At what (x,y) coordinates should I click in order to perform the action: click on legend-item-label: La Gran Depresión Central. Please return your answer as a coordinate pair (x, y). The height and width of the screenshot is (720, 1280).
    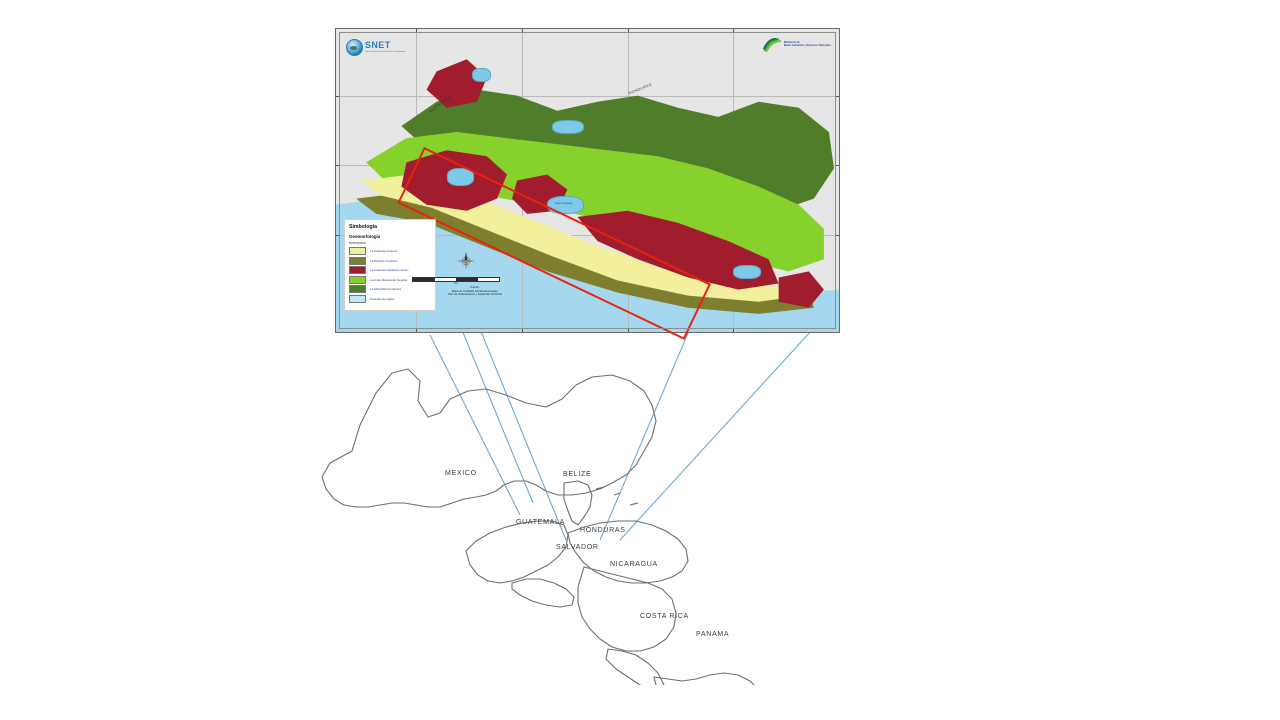
    Looking at the image, I should click on (388, 279).